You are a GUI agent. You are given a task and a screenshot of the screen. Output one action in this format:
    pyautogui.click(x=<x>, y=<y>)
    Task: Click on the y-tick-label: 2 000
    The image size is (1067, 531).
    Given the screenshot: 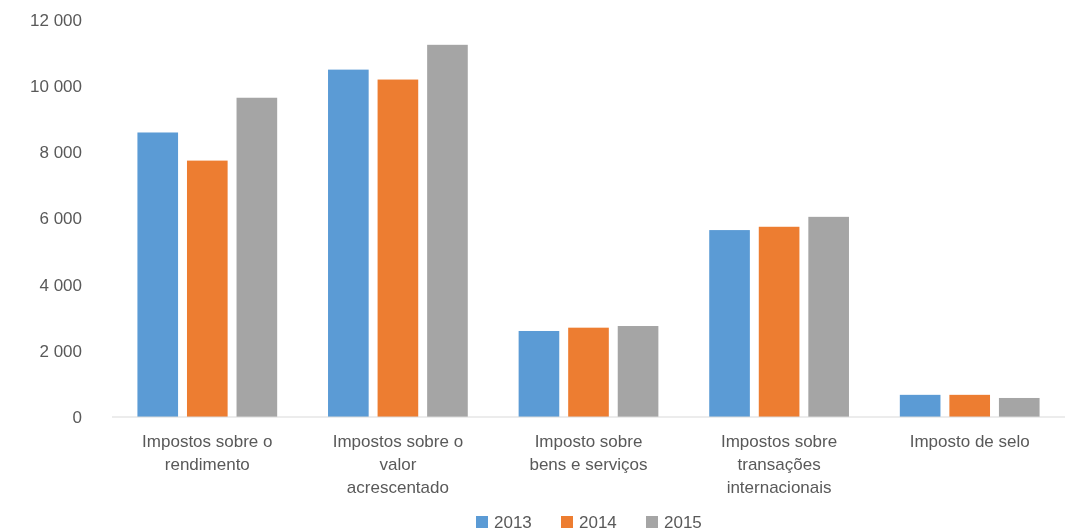 What is the action you would take?
    pyautogui.click(x=60, y=351)
    